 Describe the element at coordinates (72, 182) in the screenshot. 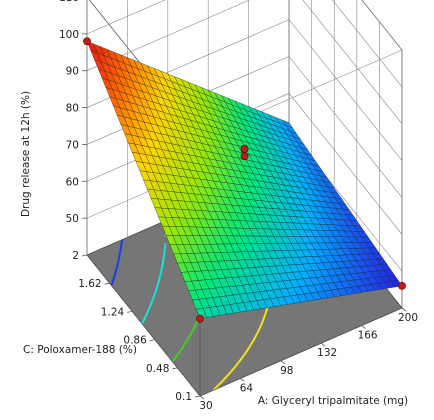

I see `z-tick-label: 60` at that location.